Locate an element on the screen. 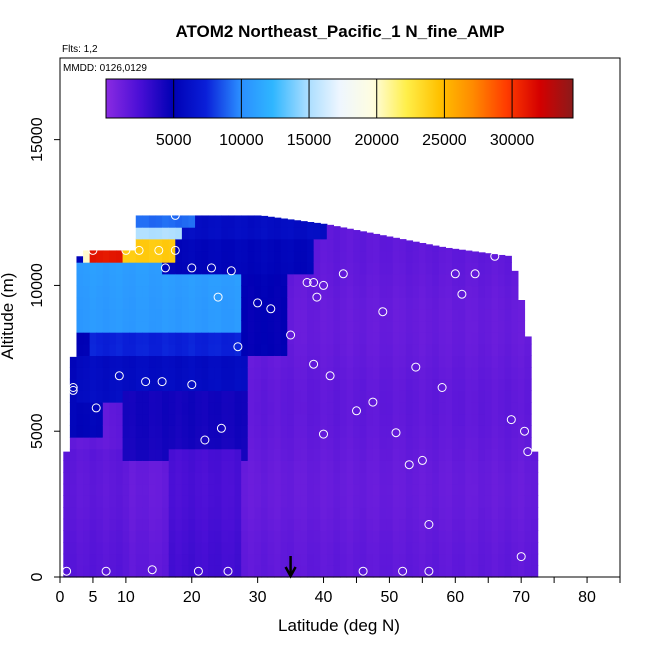 The height and width of the screenshot is (650, 650). colorbar: 5000 10000 15000 20000 25000 30000 is located at coordinates (339, 113).